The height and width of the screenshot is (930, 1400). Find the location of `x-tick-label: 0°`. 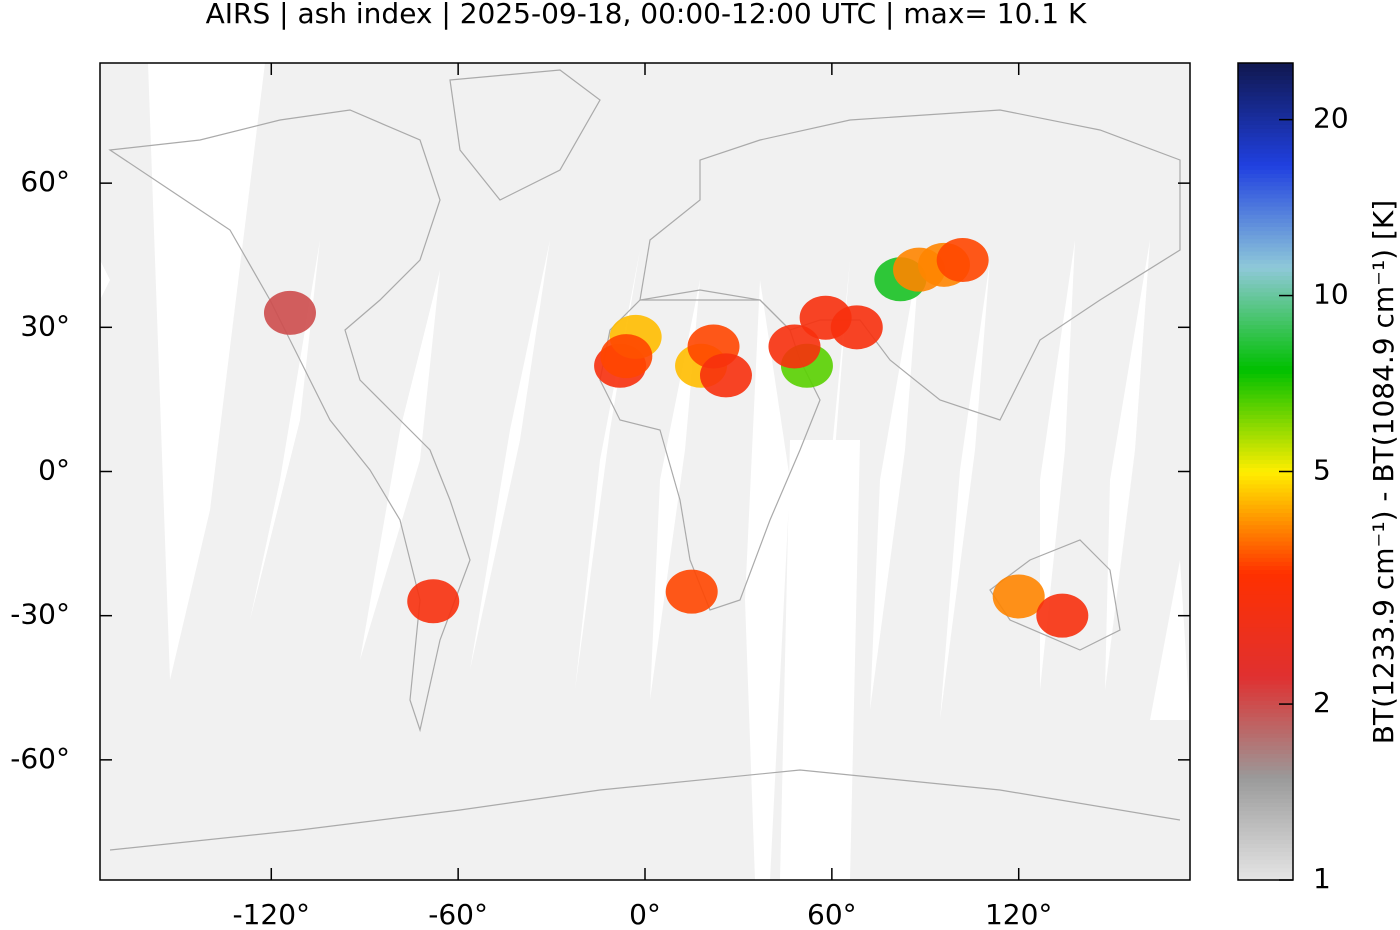

x-tick-label: 0° is located at coordinates (645, 914).